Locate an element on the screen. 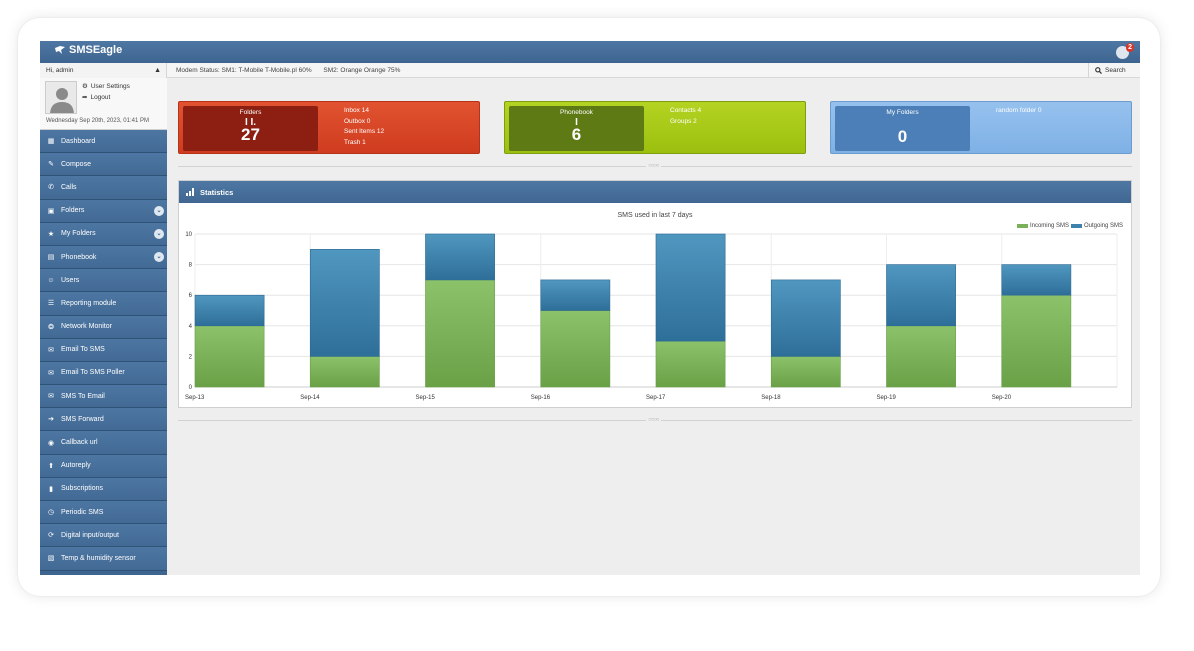  logout-label: Logout is located at coordinates (100, 97).